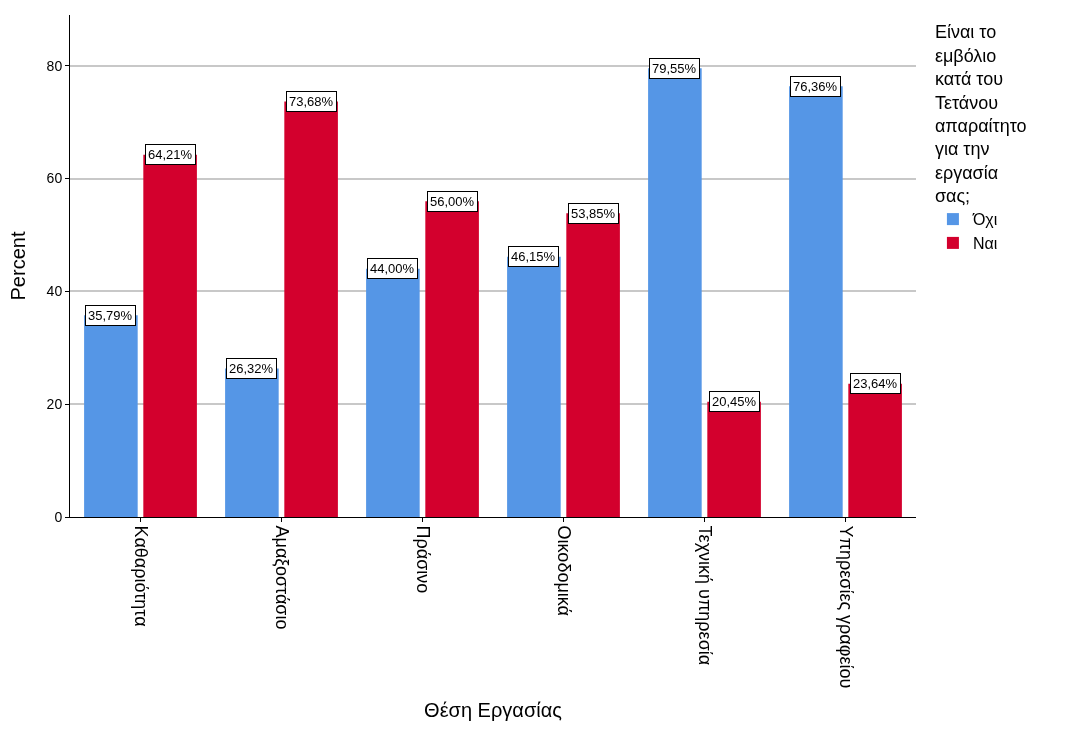  Describe the element at coordinates (563, 570) in the screenshot. I see `x-tick-label: Οικοδομικά` at that location.